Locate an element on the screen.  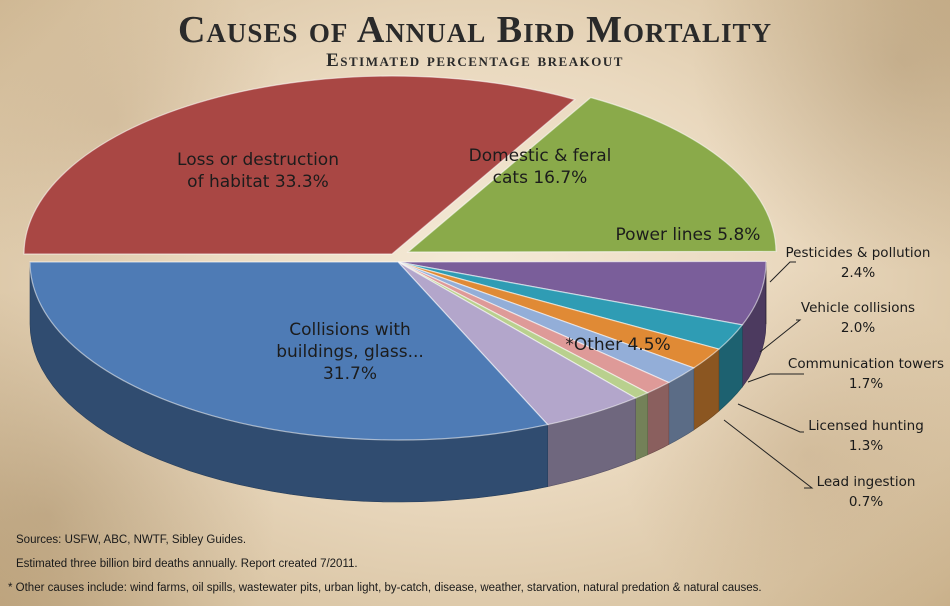
slice-label-9-line-0: Collisions with is located at coordinates (350, 330).